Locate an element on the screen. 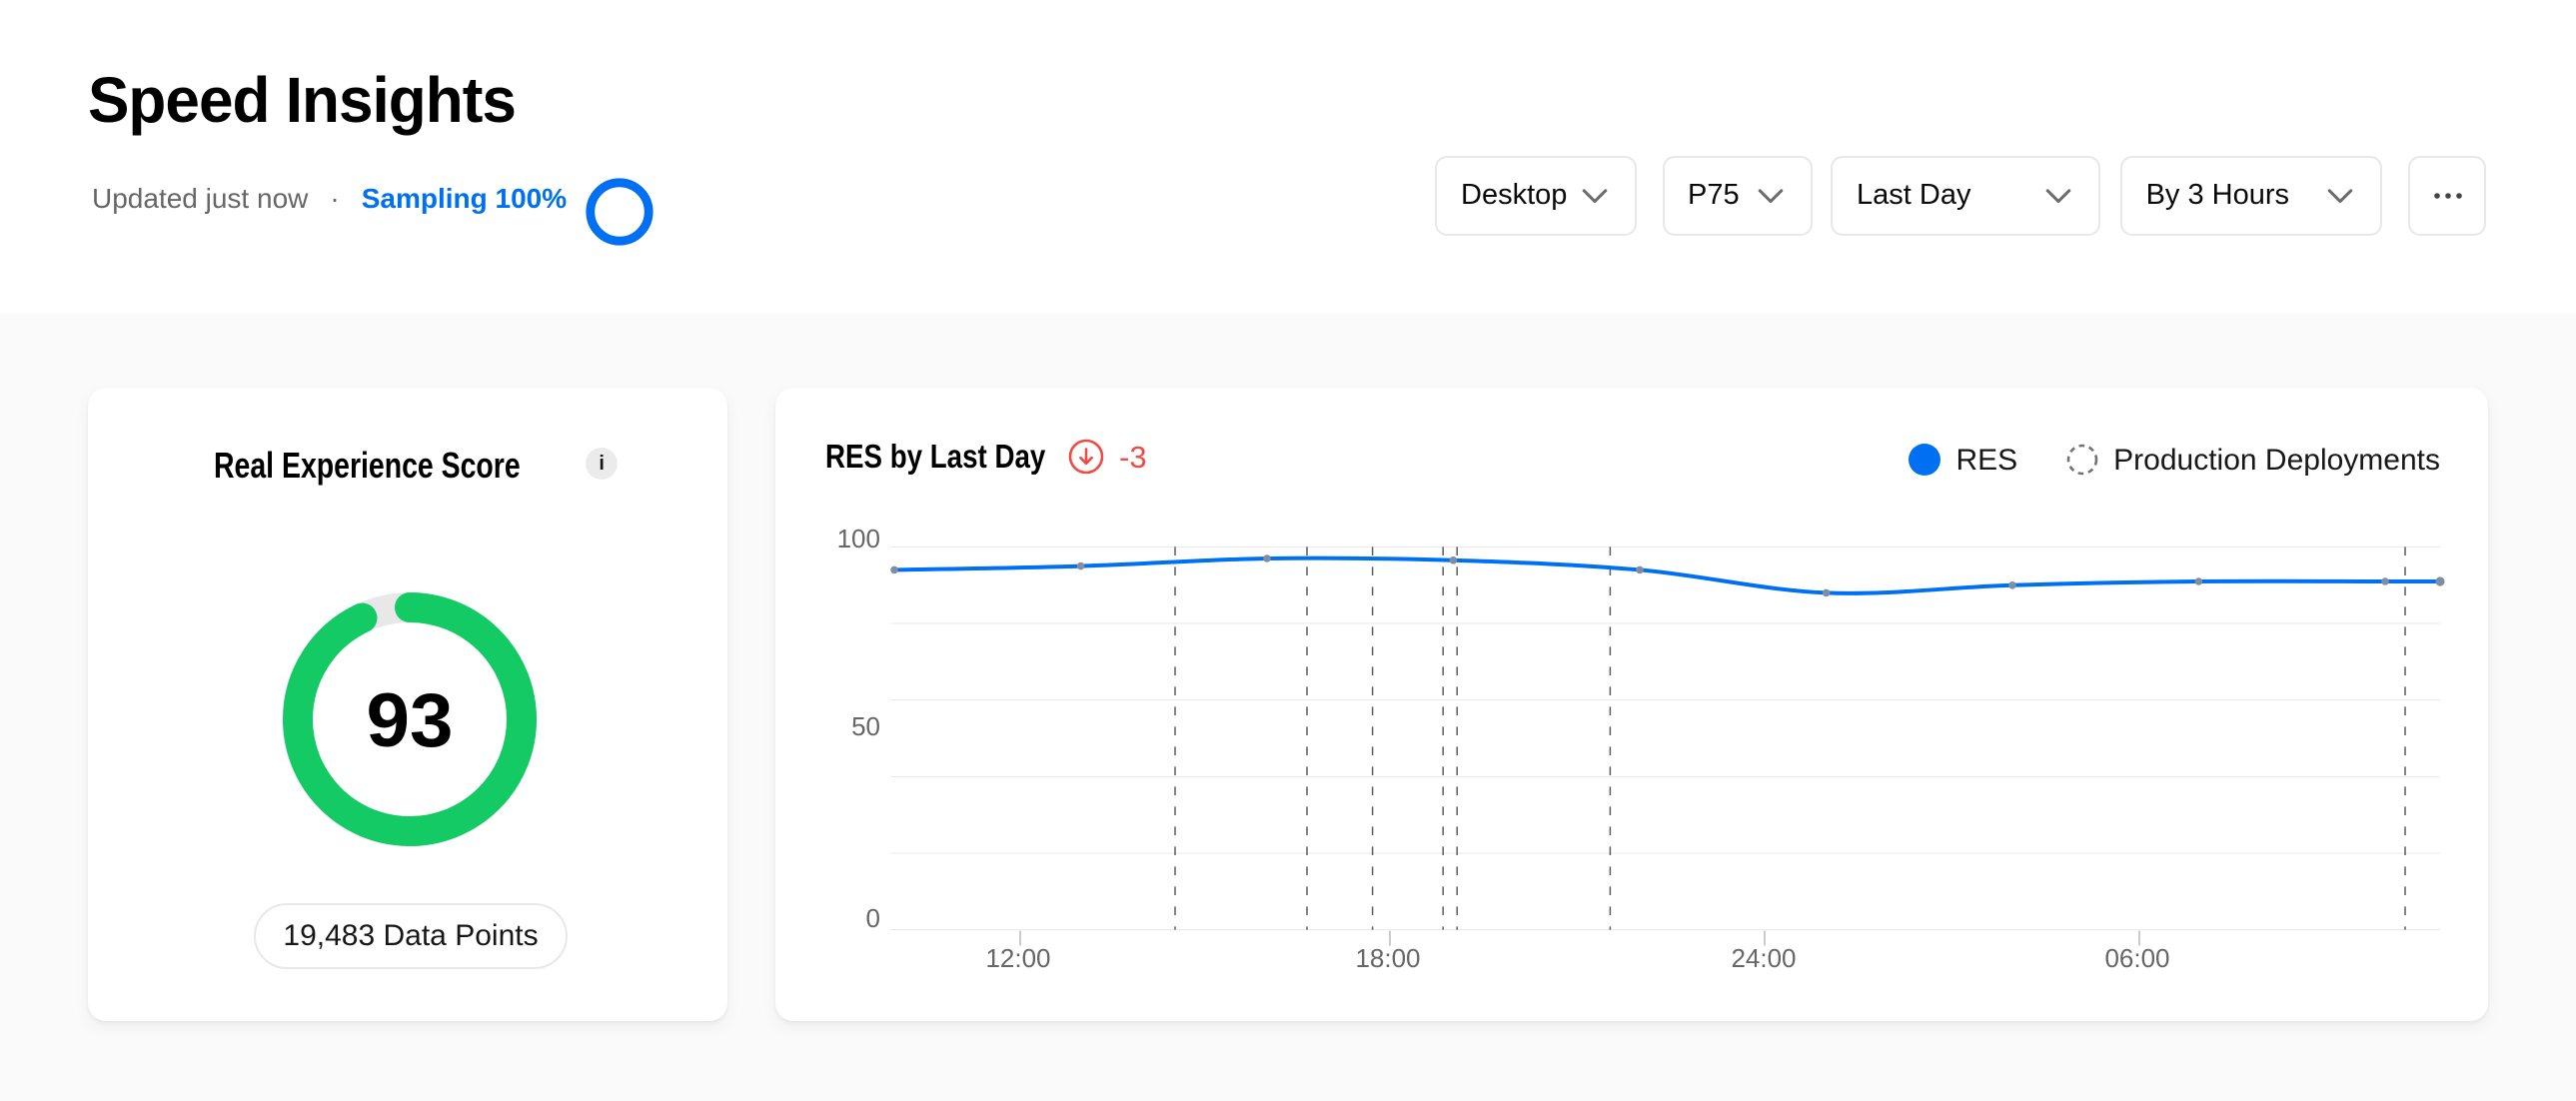  svg-text: 93 is located at coordinates (409, 719).